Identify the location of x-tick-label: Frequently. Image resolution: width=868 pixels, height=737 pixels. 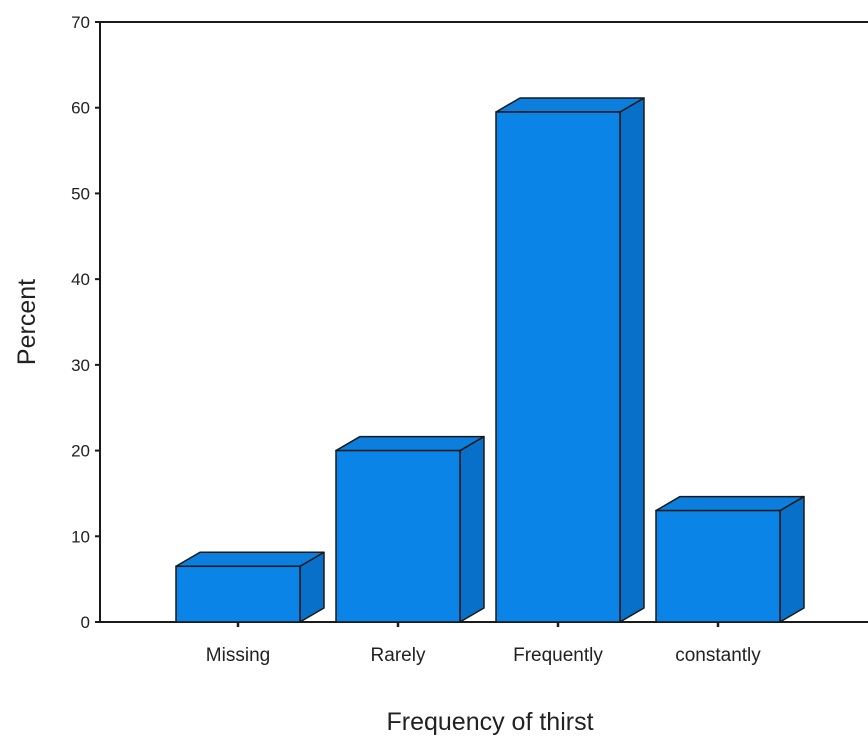
(558, 655).